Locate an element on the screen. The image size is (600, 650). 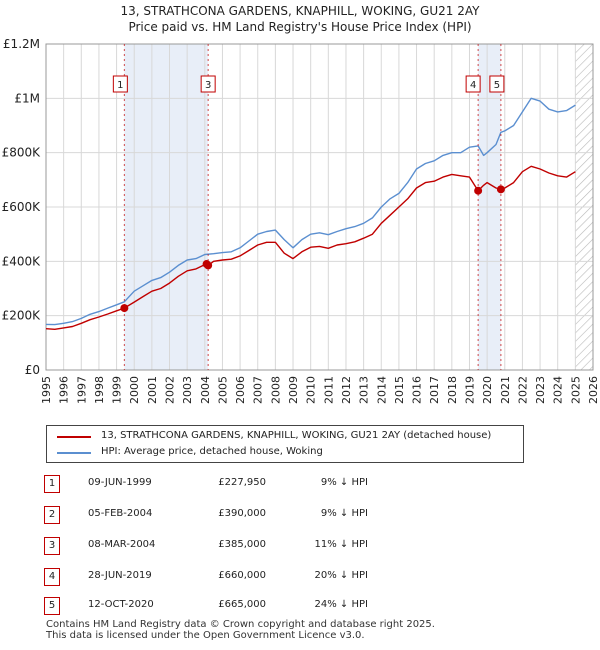
sale-flag-label: 4 is located at coordinates (473, 85).